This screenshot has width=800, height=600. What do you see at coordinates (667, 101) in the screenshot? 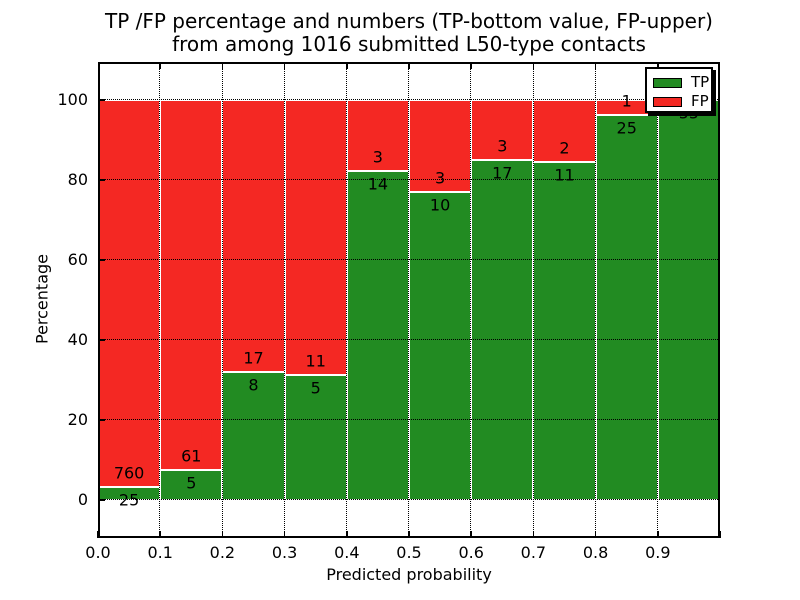
I see `fp-legend-swatch` at bounding box center [667, 101].